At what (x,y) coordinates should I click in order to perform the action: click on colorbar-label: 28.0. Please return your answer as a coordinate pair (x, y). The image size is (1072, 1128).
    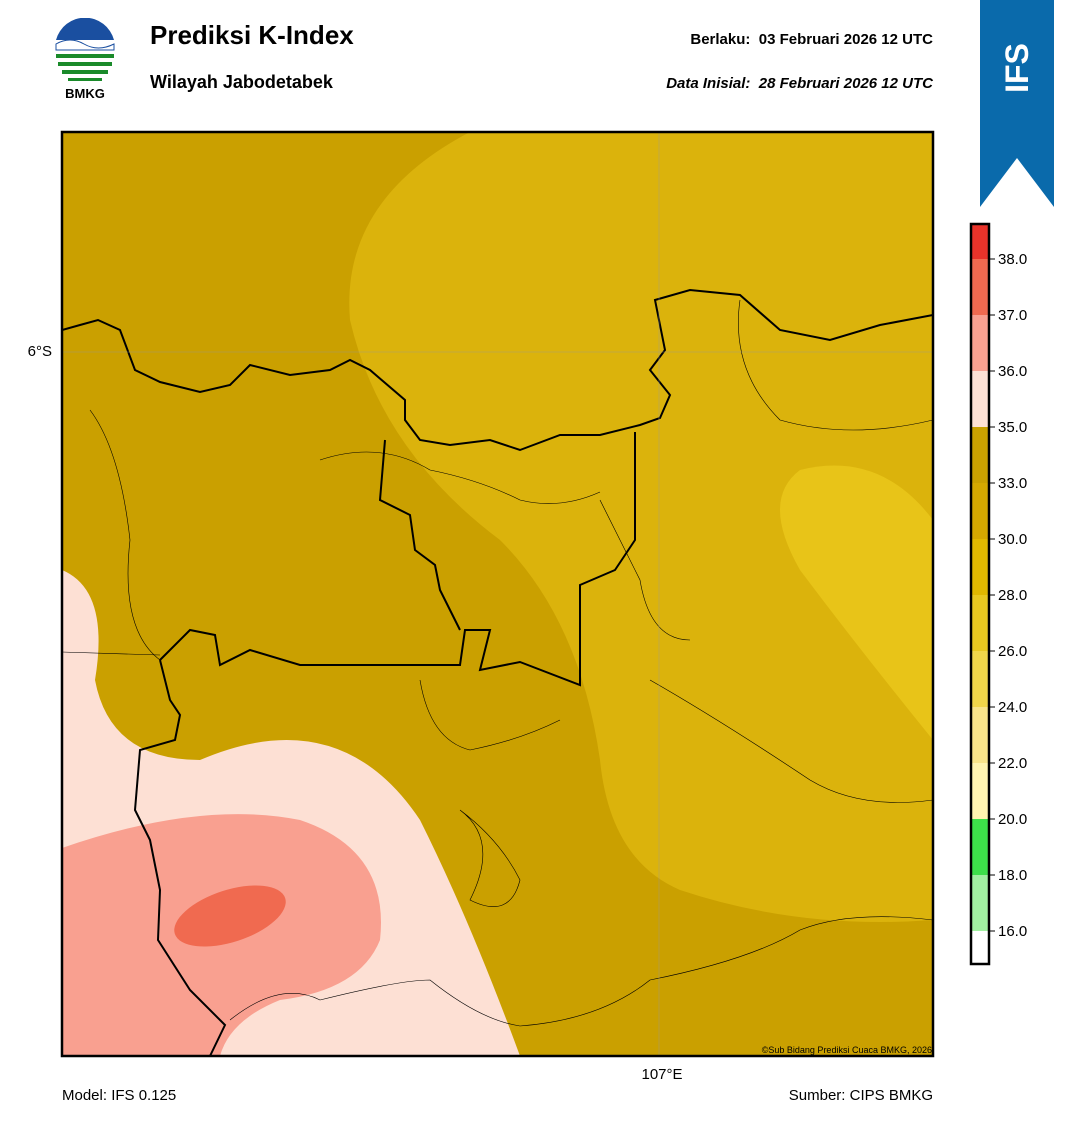
    Looking at the image, I should click on (1012, 595).